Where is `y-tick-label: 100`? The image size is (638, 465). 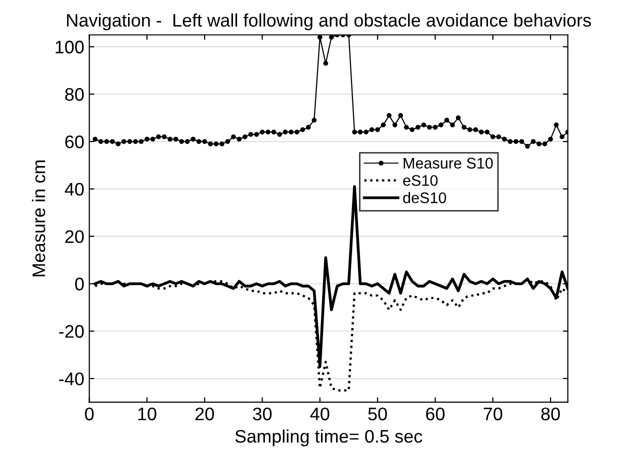 y-tick-label: 100 is located at coordinates (70, 47).